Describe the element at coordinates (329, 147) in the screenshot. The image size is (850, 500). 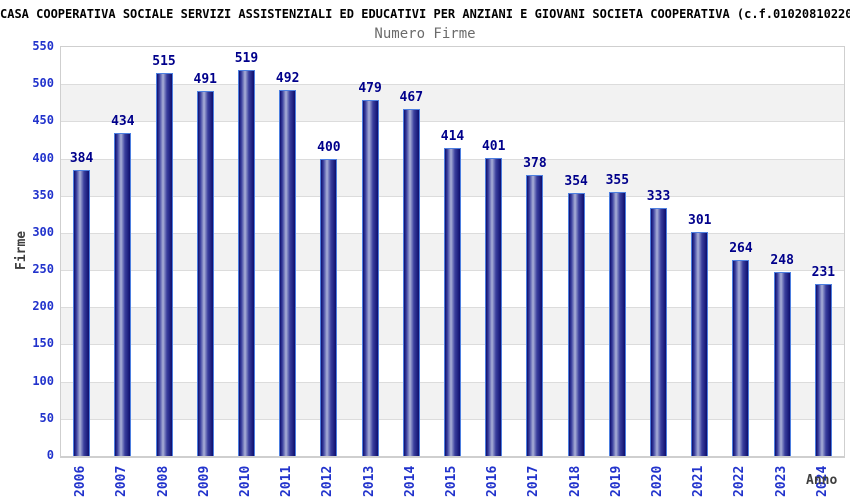
I see `bar-value-label: 400` at that location.